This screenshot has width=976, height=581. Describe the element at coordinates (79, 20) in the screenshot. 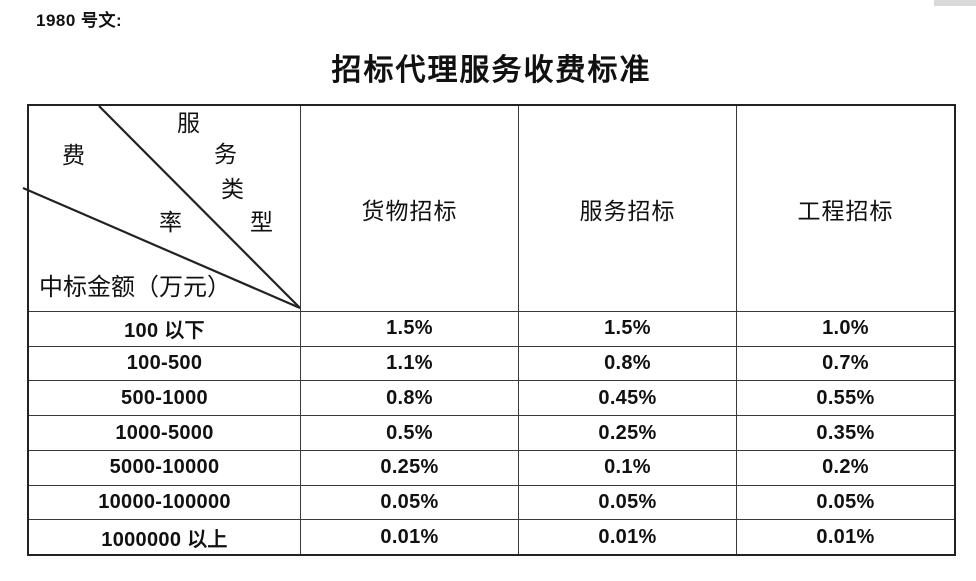

I see `doc-number: 1980 号文:` at that location.